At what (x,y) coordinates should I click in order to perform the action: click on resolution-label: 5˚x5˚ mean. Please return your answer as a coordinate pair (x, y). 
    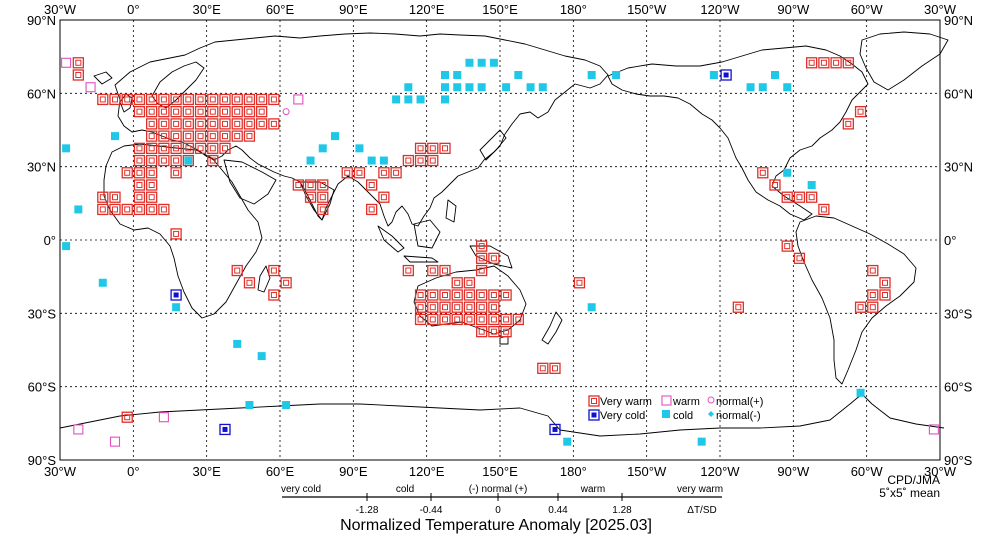
    Looking at the image, I should click on (909, 493).